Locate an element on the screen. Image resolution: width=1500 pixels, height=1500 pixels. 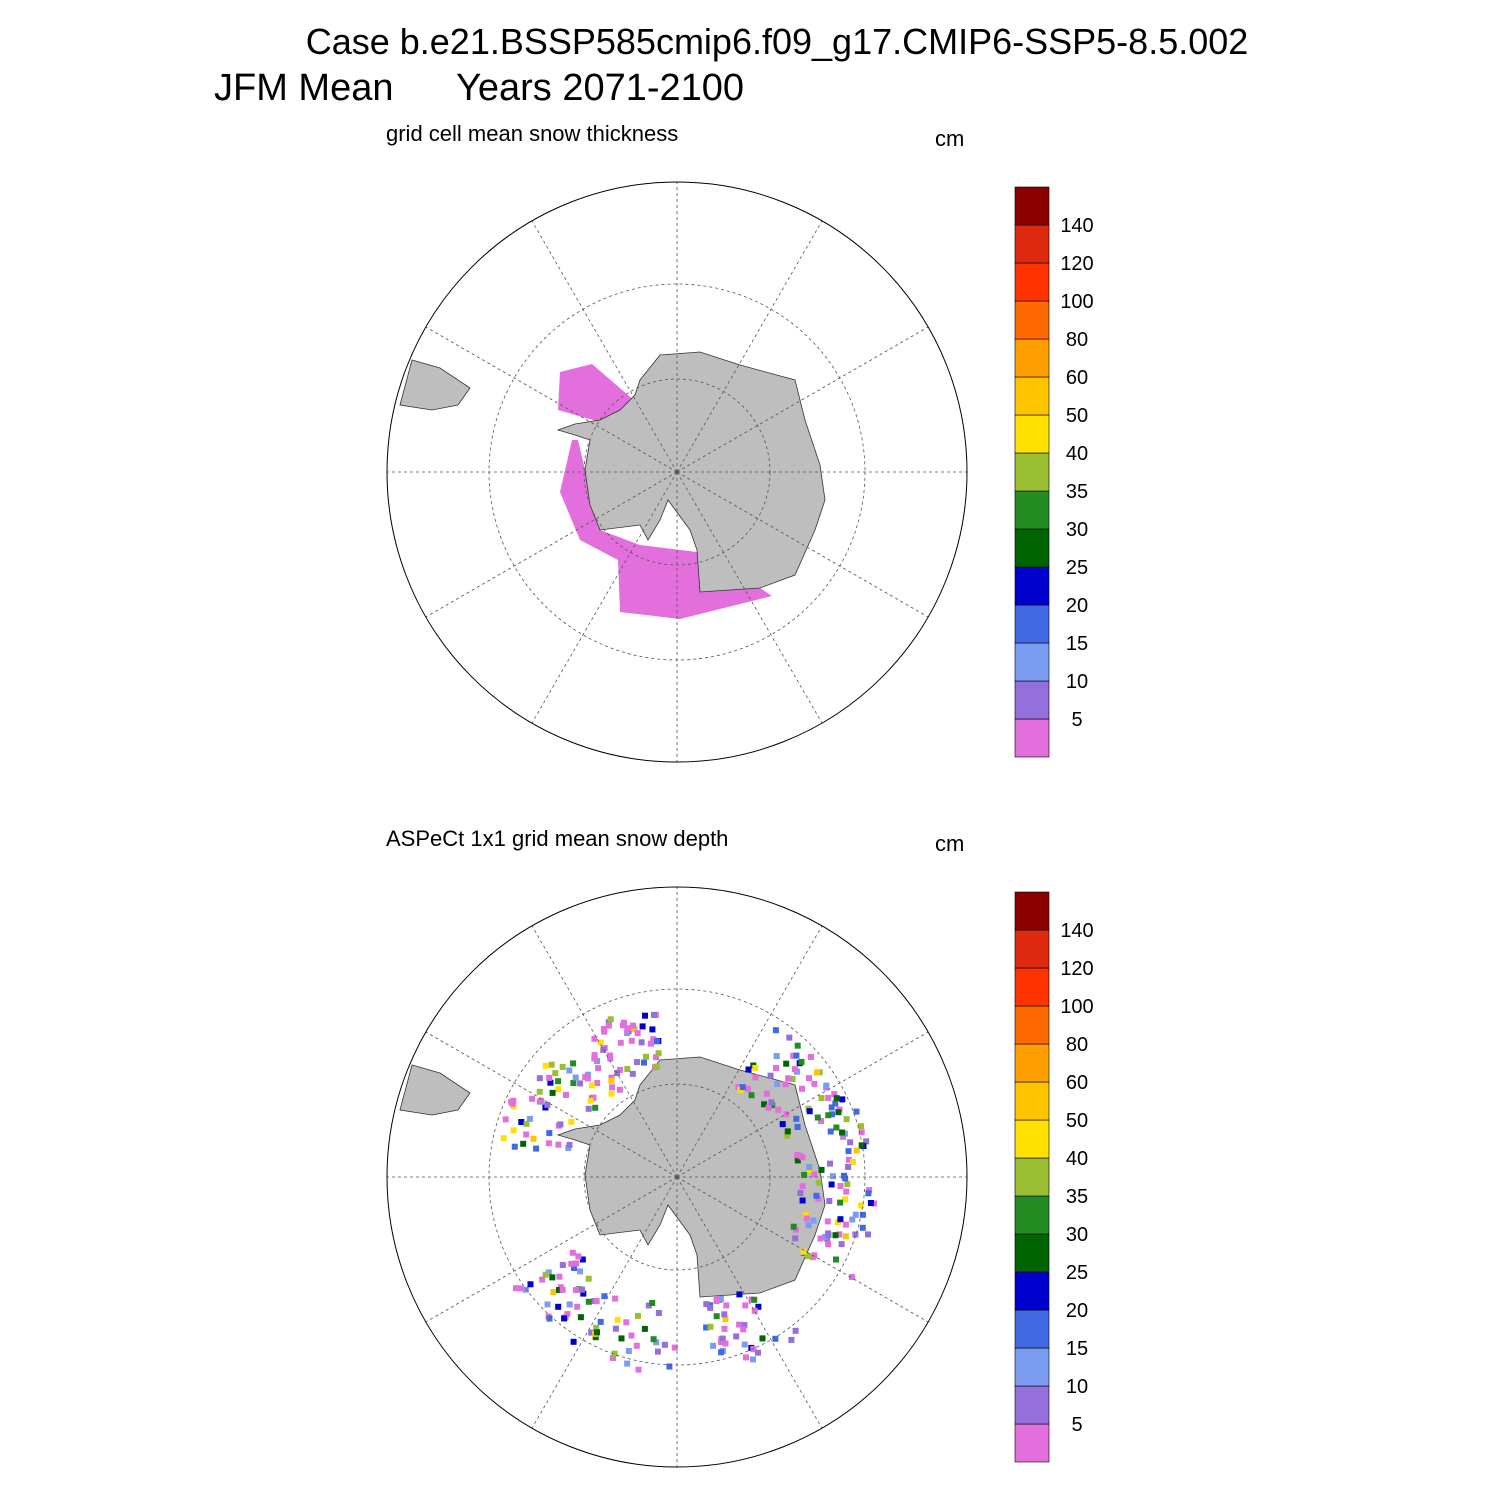
panel-title: grid cell mean snow thickness is located at coordinates (532, 133).